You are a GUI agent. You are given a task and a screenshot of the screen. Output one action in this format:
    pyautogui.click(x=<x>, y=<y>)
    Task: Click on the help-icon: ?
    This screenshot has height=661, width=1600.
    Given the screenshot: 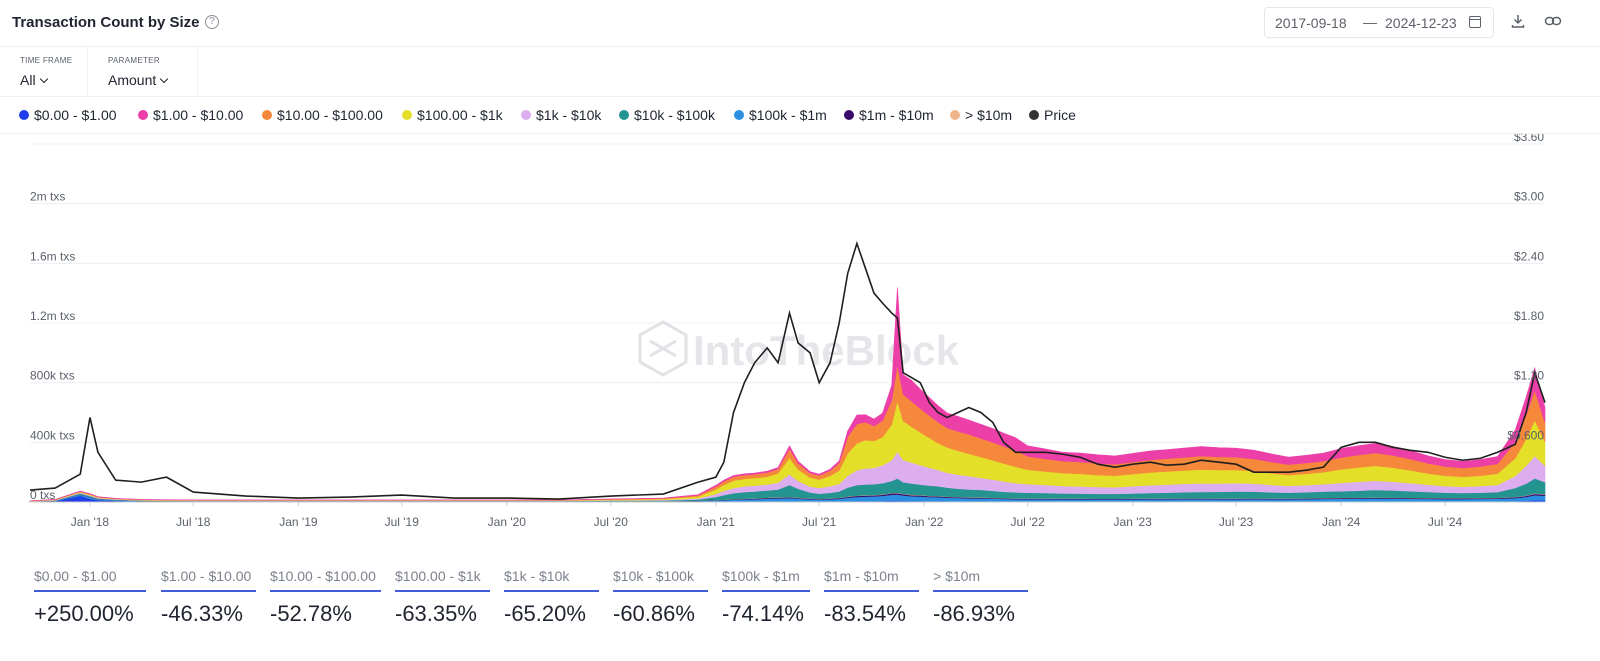 What is the action you would take?
    pyautogui.click(x=212, y=22)
    